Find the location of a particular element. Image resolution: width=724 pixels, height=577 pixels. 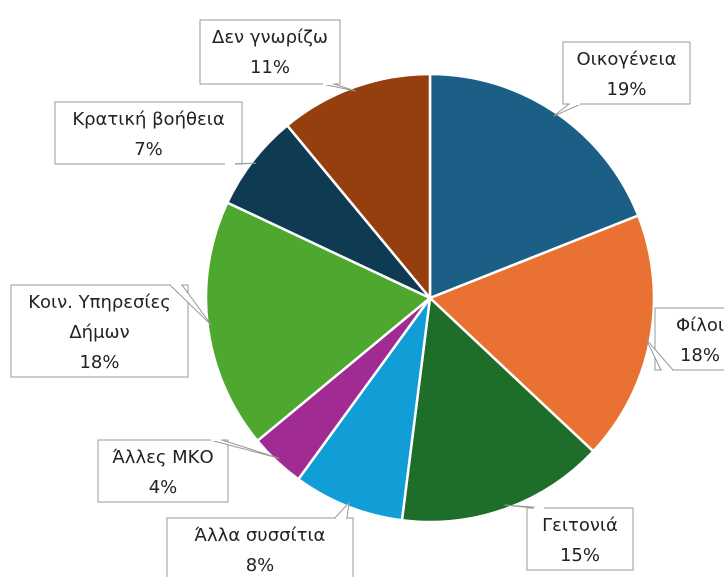

data-label-name: Οικογένεια is located at coordinates (626, 59).